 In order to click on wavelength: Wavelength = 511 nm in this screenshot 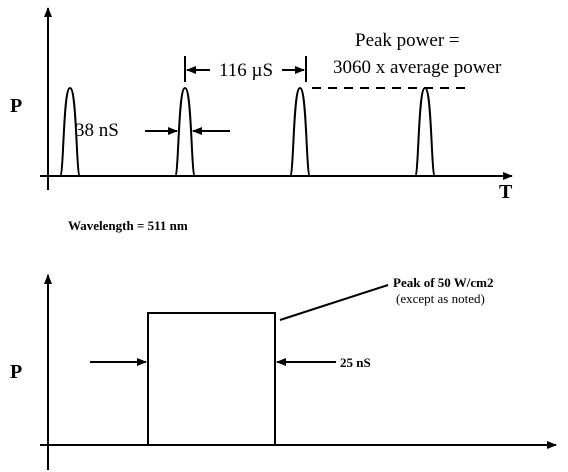, I will do `click(128, 225)`.